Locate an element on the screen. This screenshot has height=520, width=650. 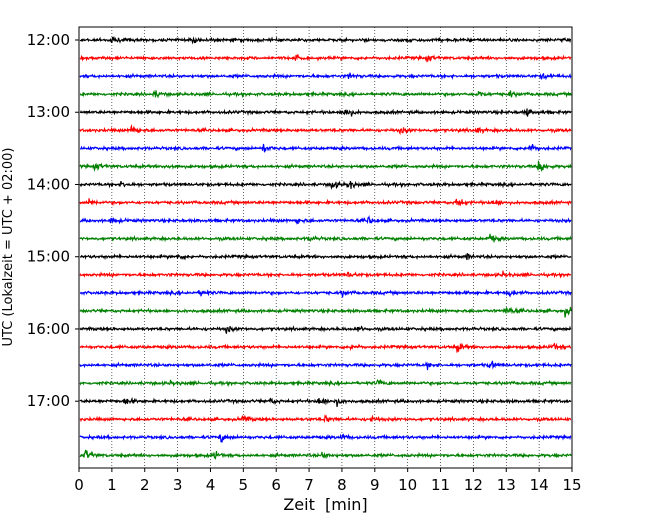
x-tick-label: 2 is located at coordinates (145, 485).